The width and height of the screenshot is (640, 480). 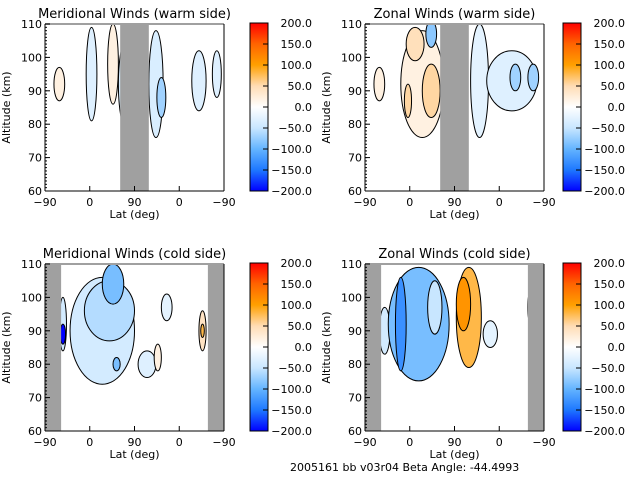 What do you see at coordinates (405, 467) in the screenshot?
I see `footer-text: 2005161 bb v03r04 Beta Angle: -44.4993` at bounding box center [405, 467].